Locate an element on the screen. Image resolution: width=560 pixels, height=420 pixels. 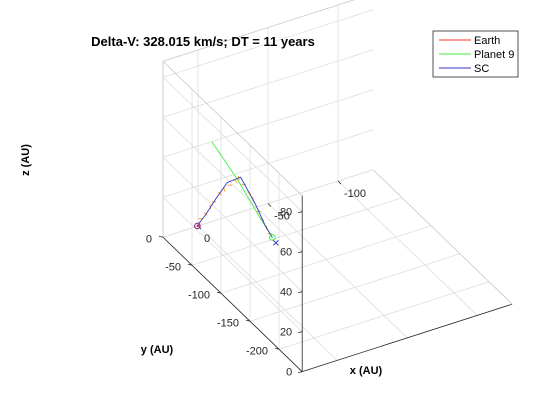
x-tick-label: 0 is located at coordinates (207, 239).